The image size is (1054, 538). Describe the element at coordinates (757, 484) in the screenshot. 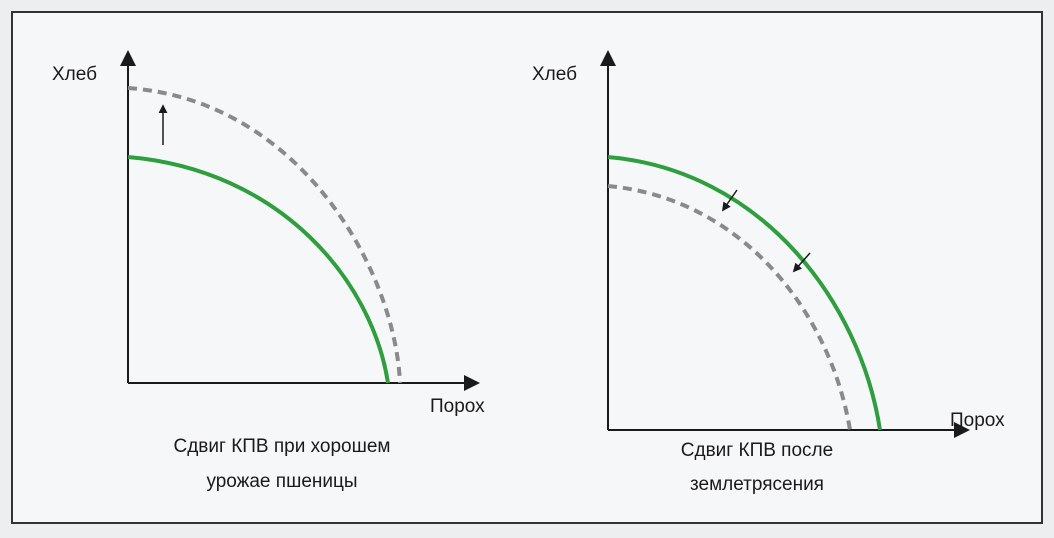

I see `caption: землетрясения` at that location.